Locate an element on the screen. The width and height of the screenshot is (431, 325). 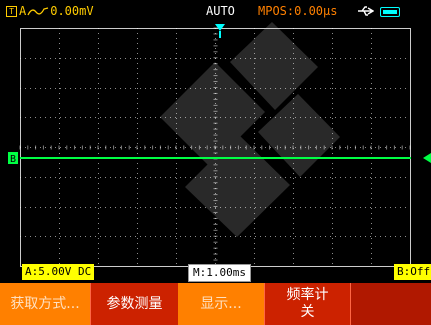
measure-softkey: 参数测量 is located at coordinates (134, 304).